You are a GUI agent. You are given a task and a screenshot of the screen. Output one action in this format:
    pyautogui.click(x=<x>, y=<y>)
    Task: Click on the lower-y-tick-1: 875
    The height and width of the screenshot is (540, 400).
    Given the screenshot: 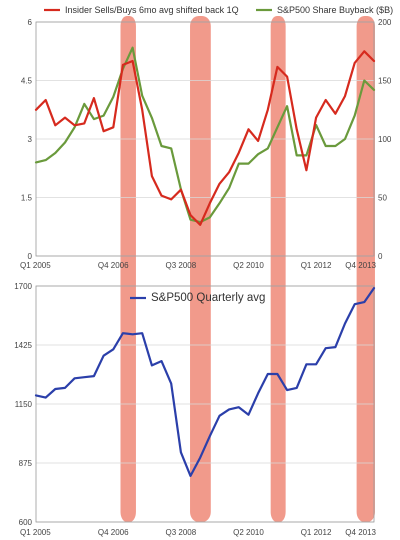 What is the action you would take?
    pyautogui.click(x=26, y=463)
    